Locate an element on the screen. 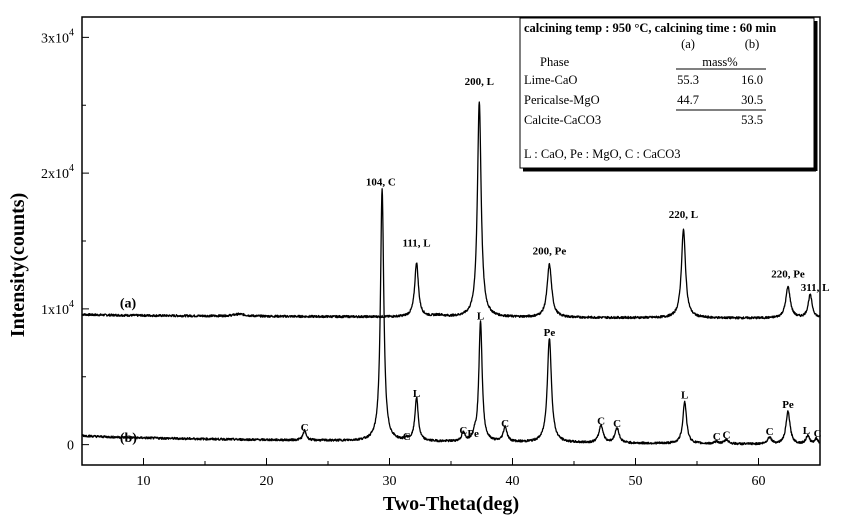 The image size is (842, 522). peak-label: 220, Pe is located at coordinates (788, 275).